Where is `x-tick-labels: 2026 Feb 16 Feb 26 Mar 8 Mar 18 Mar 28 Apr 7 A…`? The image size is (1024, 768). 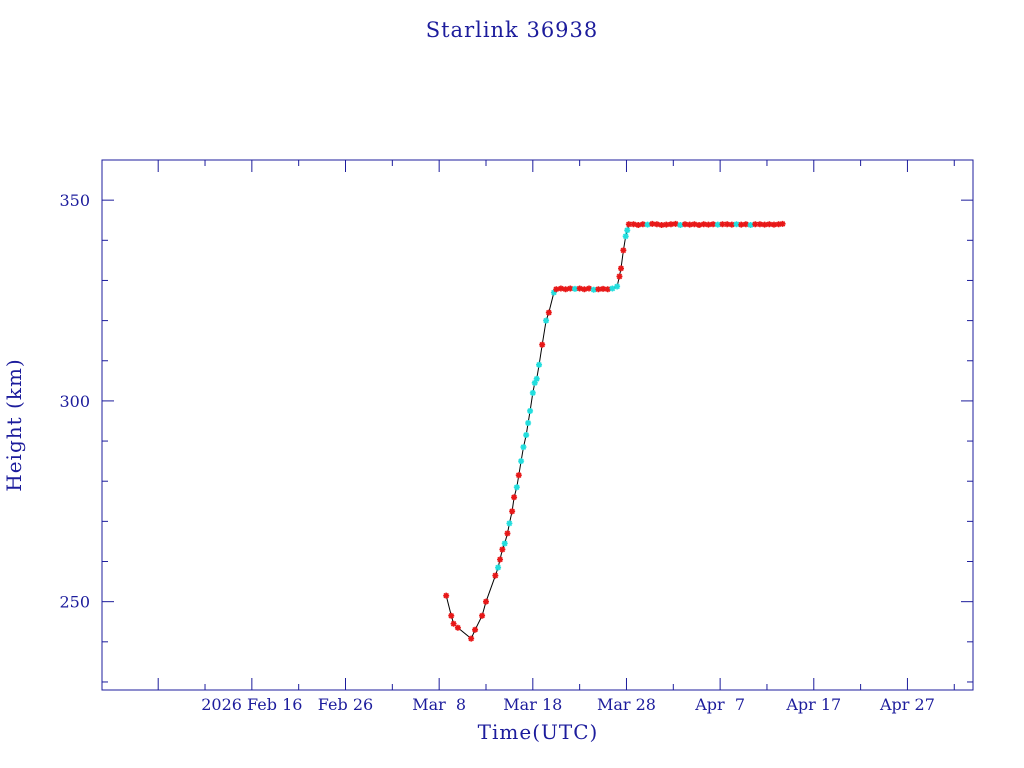 x-tick-labels: 2026 Feb 16 Feb 26 Mar 8 Mar 18 Mar 28 Apr 7 A… is located at coordinates (568, 704).